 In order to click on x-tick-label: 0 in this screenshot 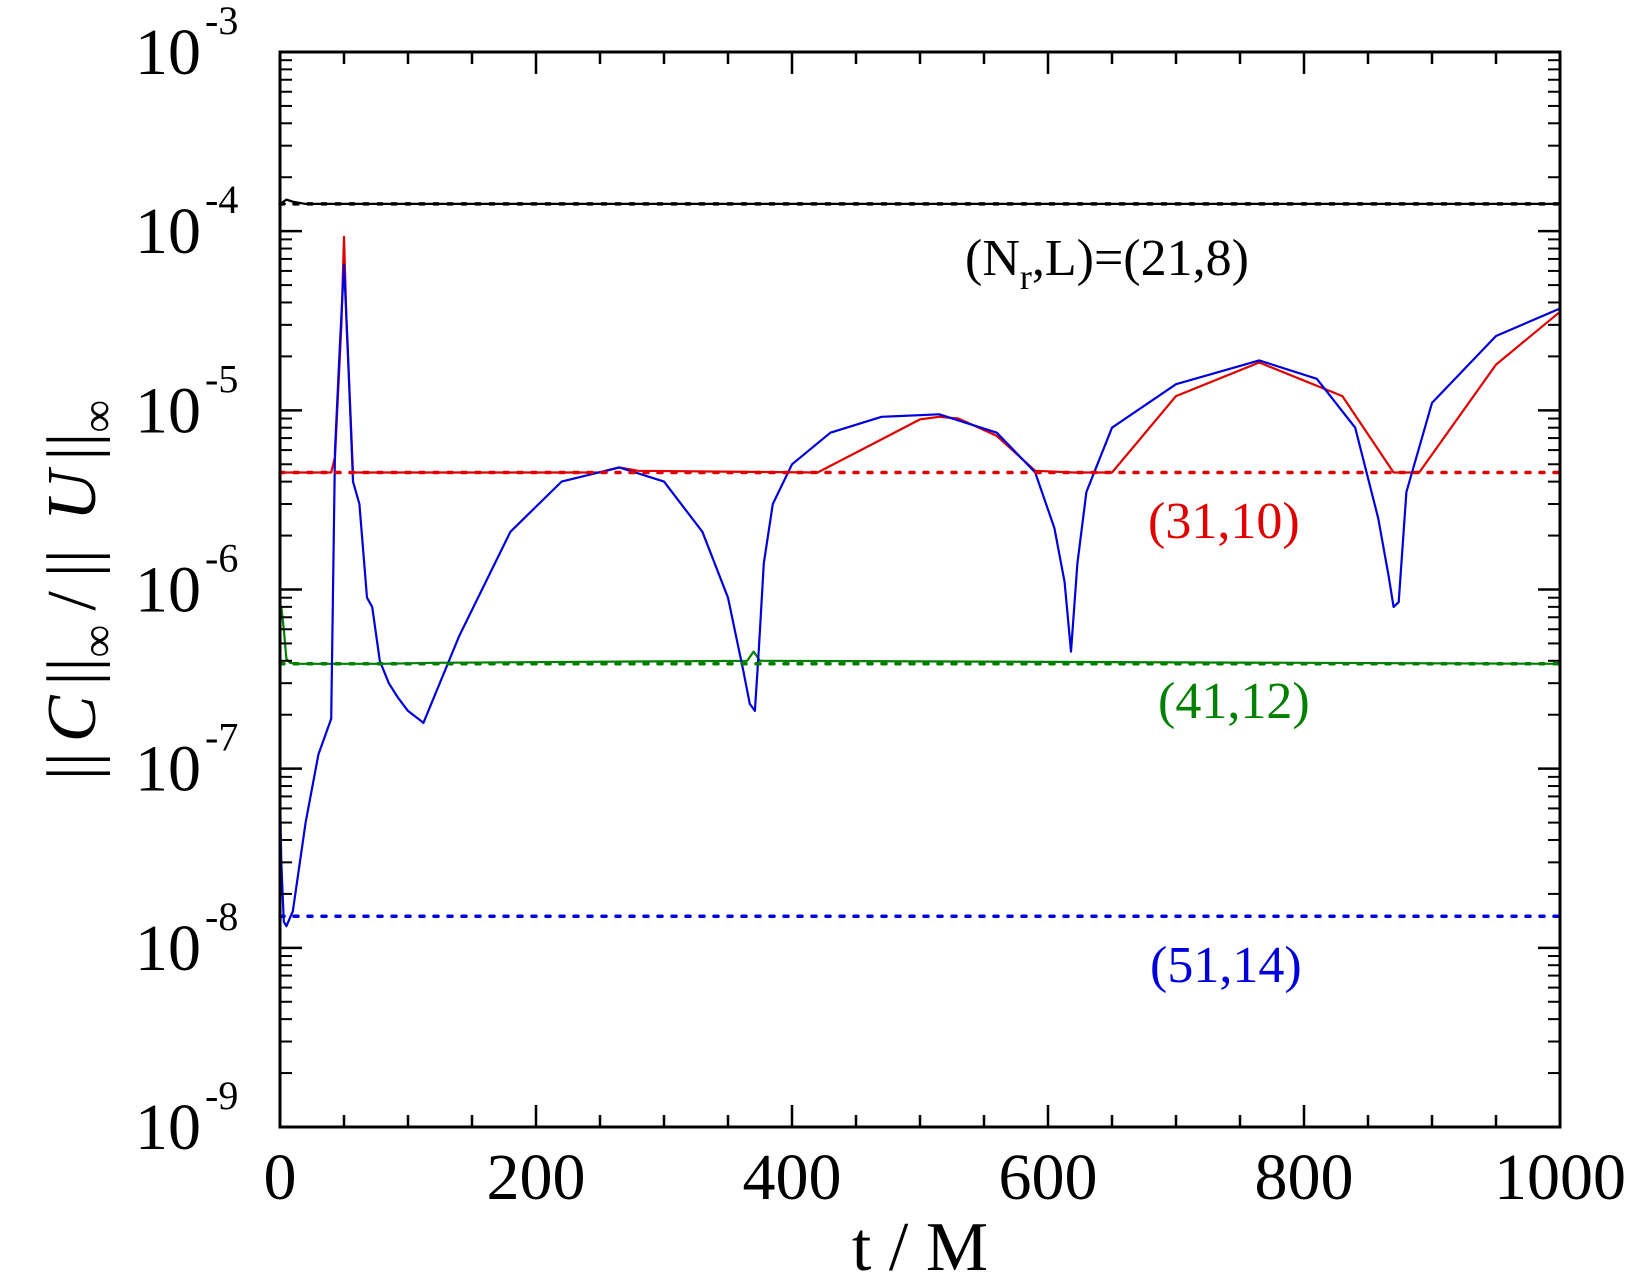, I will do `click(280, 1177)`.